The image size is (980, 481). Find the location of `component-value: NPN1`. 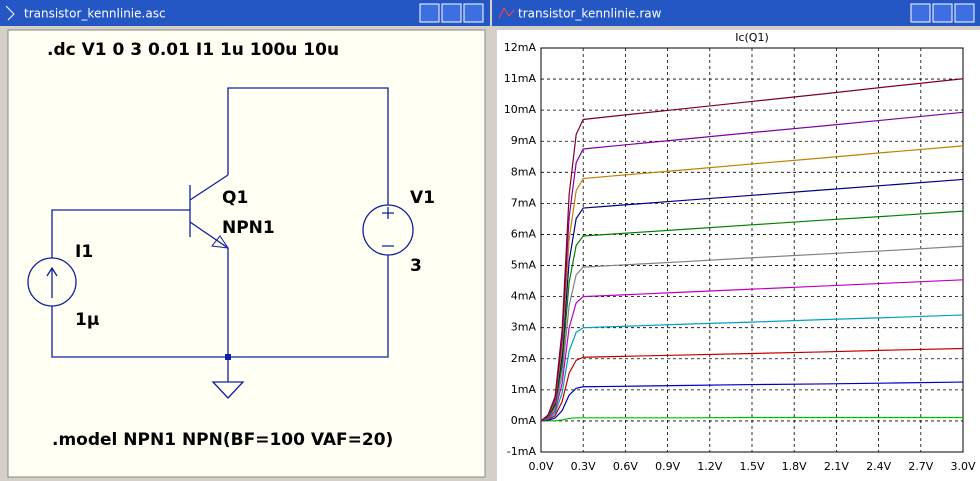

component-value: NPN1 is located at coordinates (248, 228).